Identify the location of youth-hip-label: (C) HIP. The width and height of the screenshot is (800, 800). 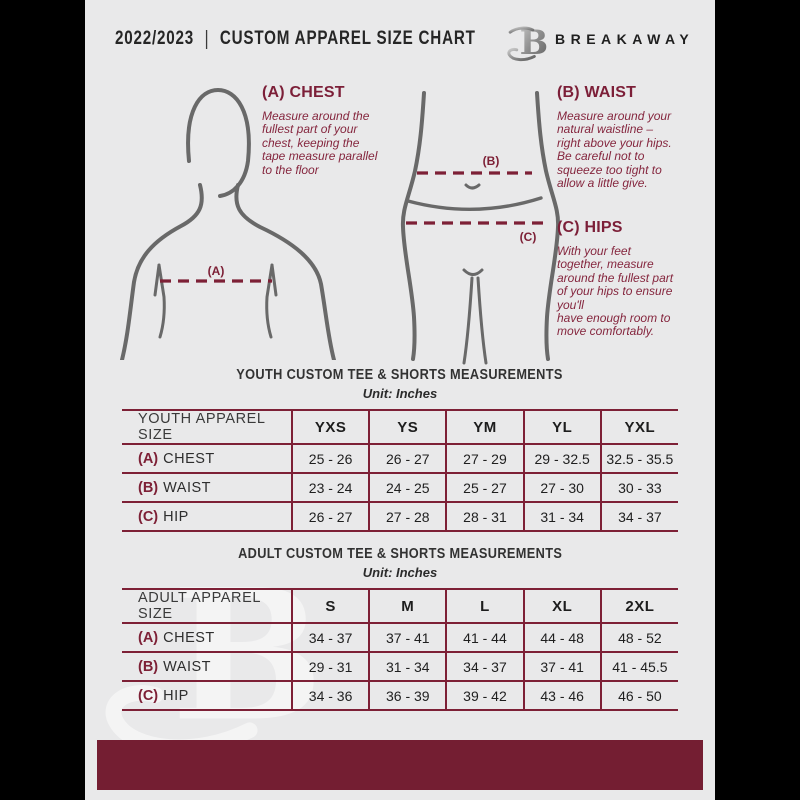
(163, 516).